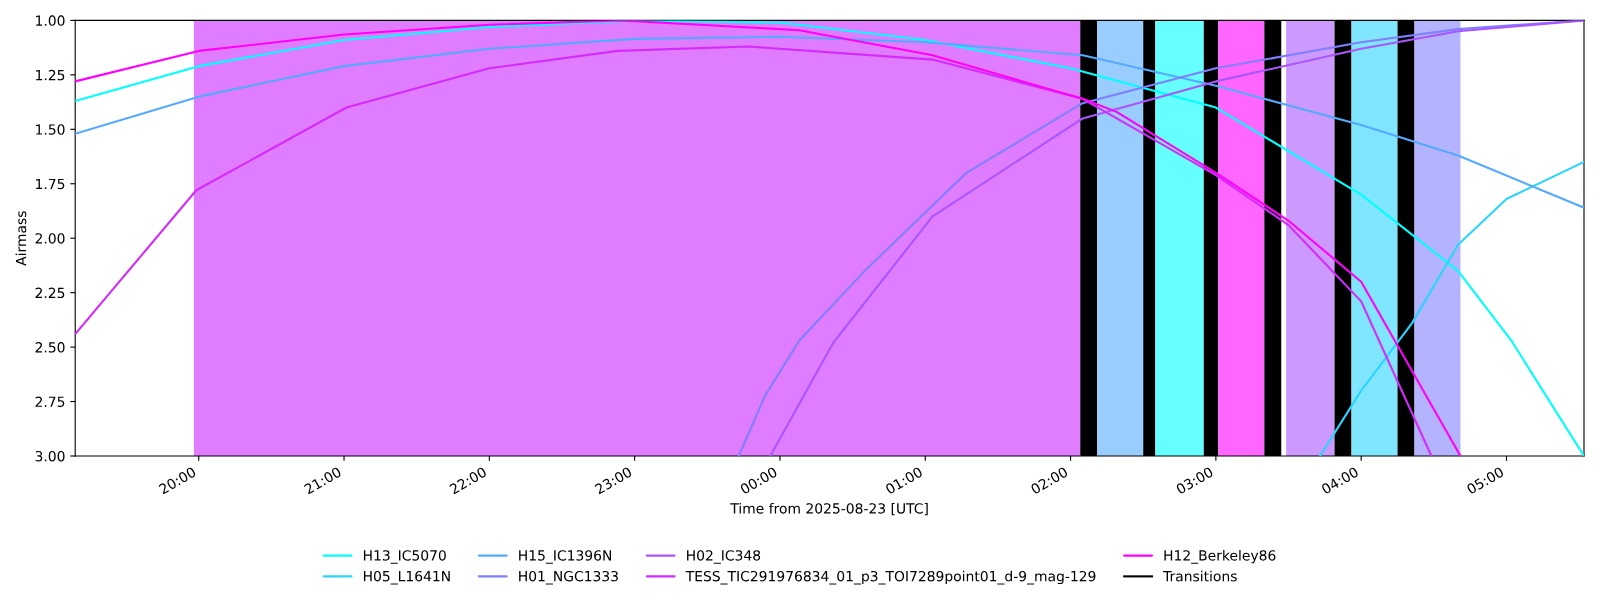  I want to click on line-series, so click(1451, 308).